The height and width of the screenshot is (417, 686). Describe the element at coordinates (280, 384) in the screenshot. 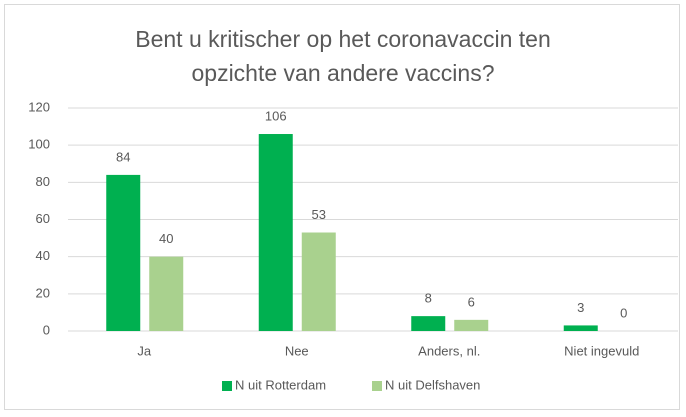

I see `legend-label: N uit Rotterdam` at that location.